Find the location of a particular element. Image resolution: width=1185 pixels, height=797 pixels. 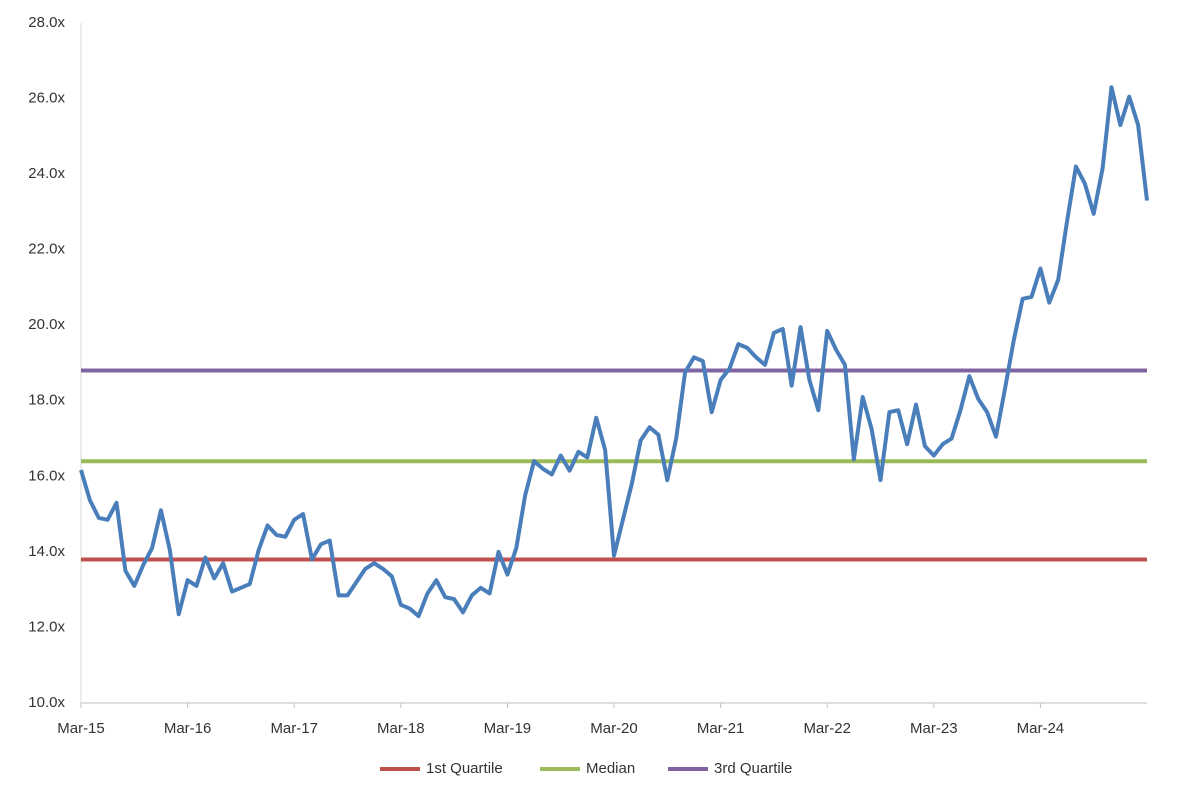

y-tick-label: 28.0x is located at coordinates (46, 22).